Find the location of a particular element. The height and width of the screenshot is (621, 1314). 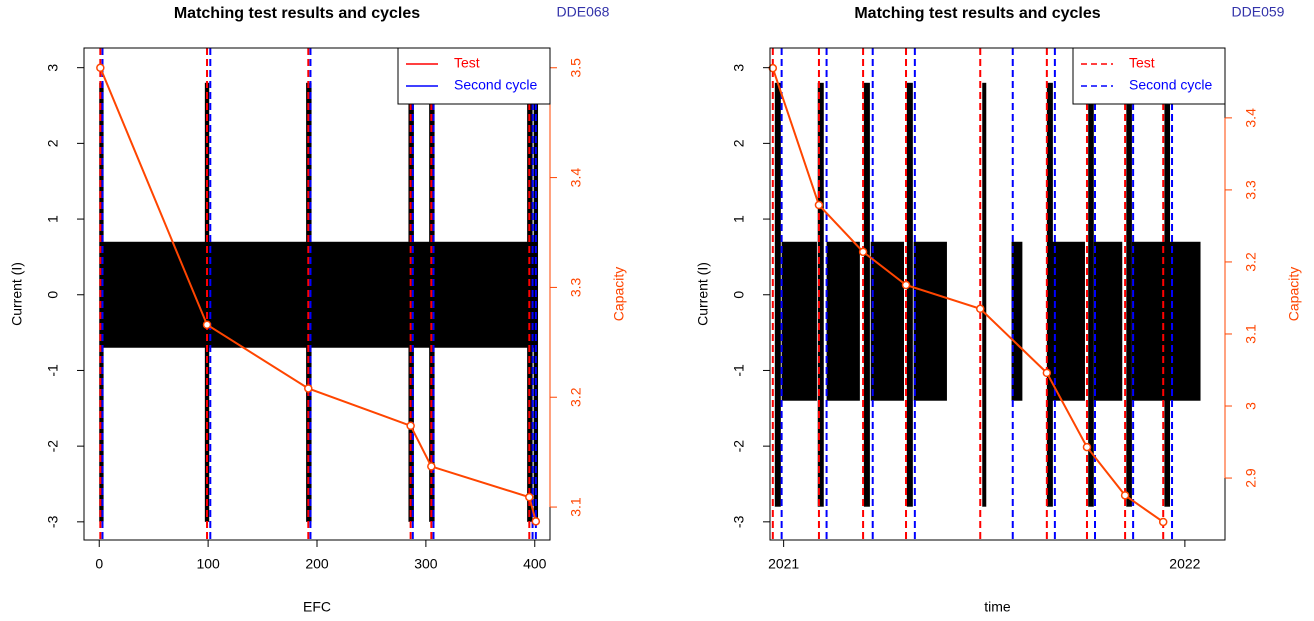

y2-tick-label: 3.5 is located at coordinates (576, 68).